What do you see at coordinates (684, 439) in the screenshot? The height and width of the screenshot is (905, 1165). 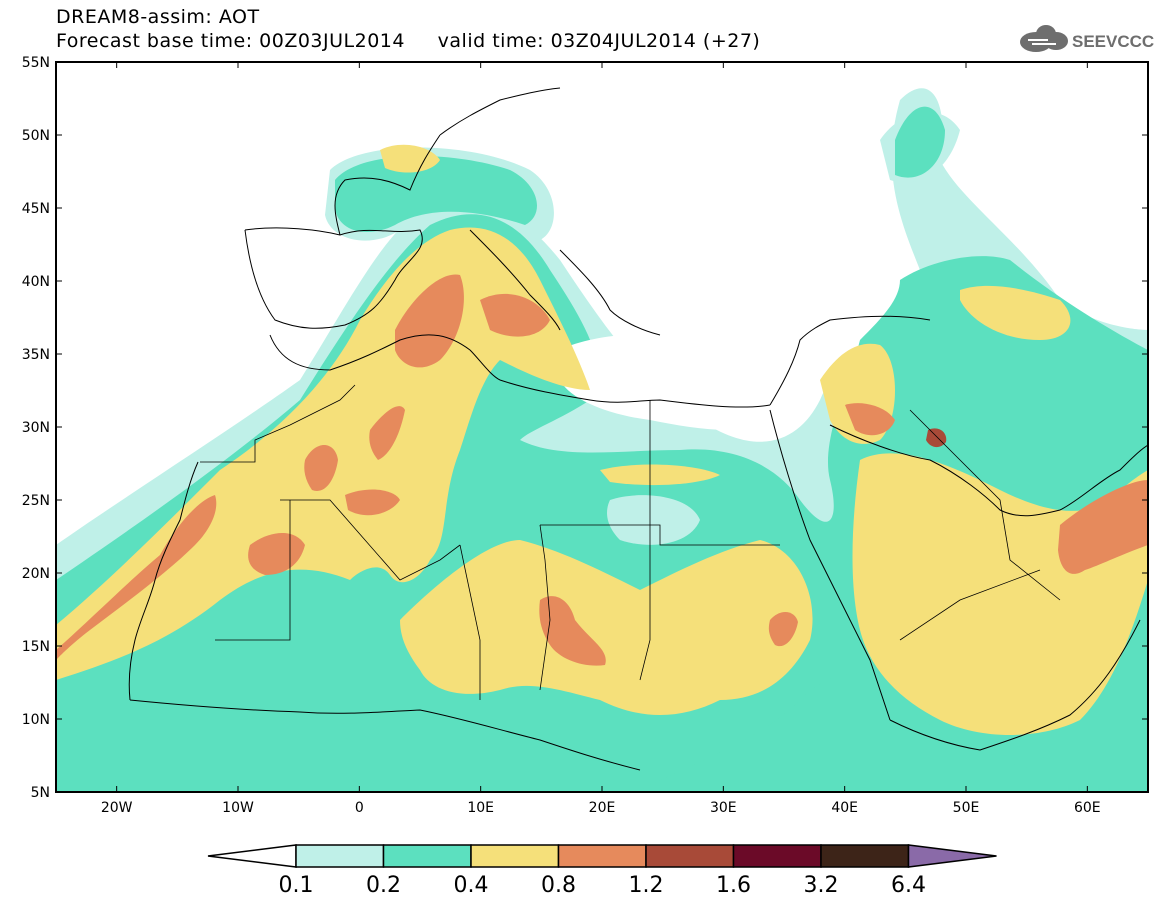 I see `aot-low-areas` at bounding box center [684, 439].